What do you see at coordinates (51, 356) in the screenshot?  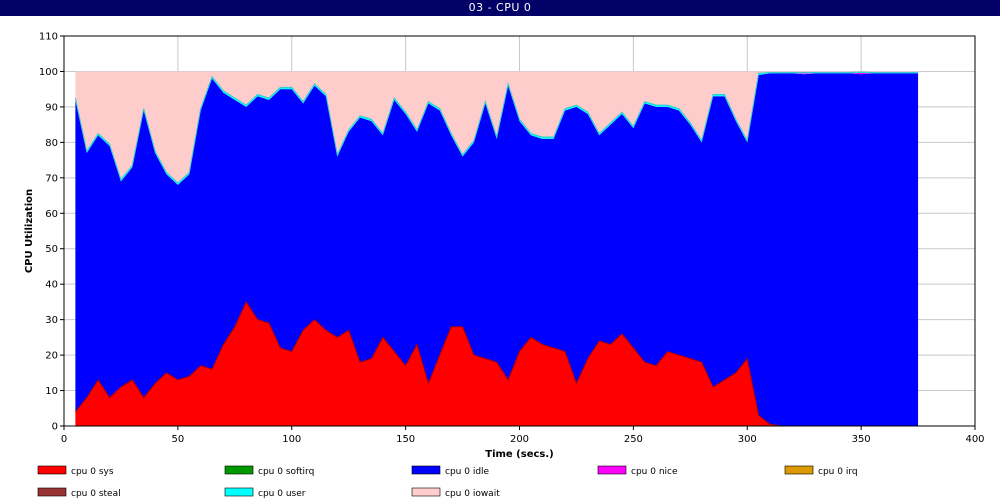 I see `y-tick-label: 20` at bounding box center [51, 356].